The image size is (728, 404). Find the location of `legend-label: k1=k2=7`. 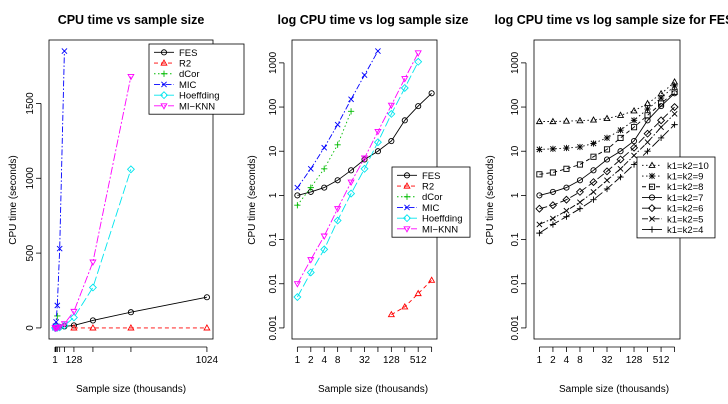

legend-label: k1=k2=7 is located at coordinates (685, 198).